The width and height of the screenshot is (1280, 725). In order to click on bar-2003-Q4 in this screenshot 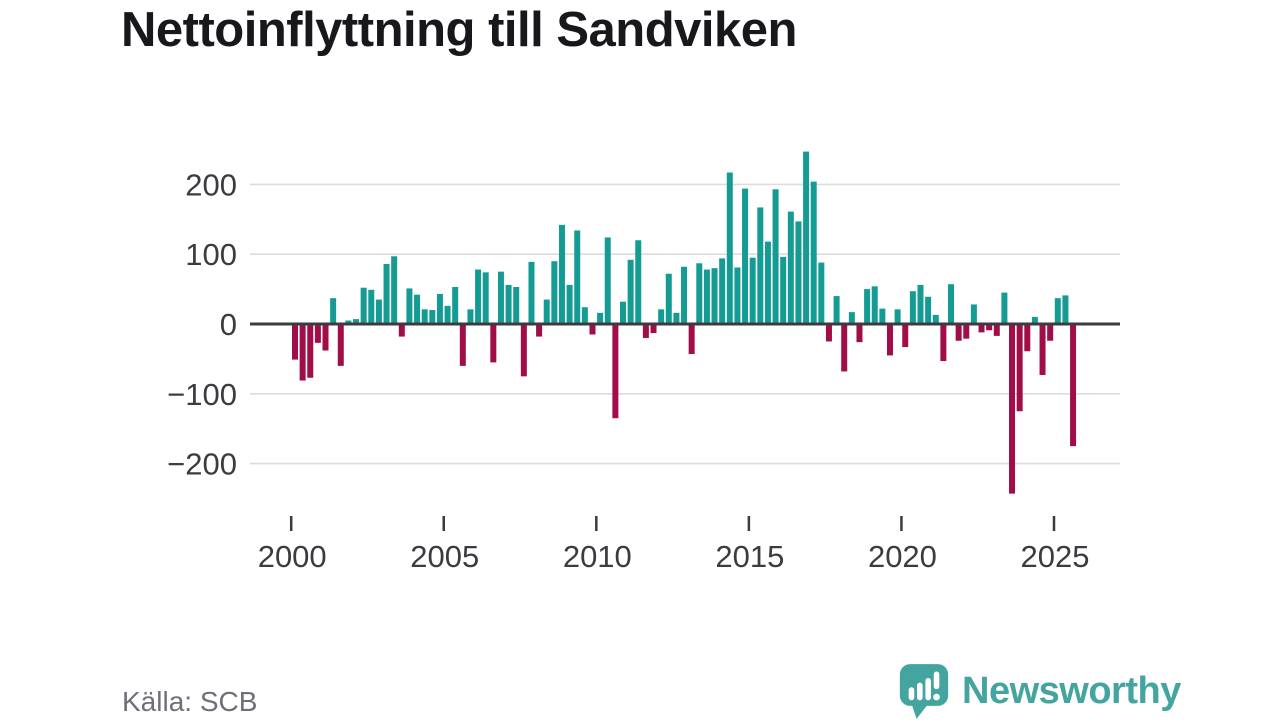, I will do `click(409, 306)`.